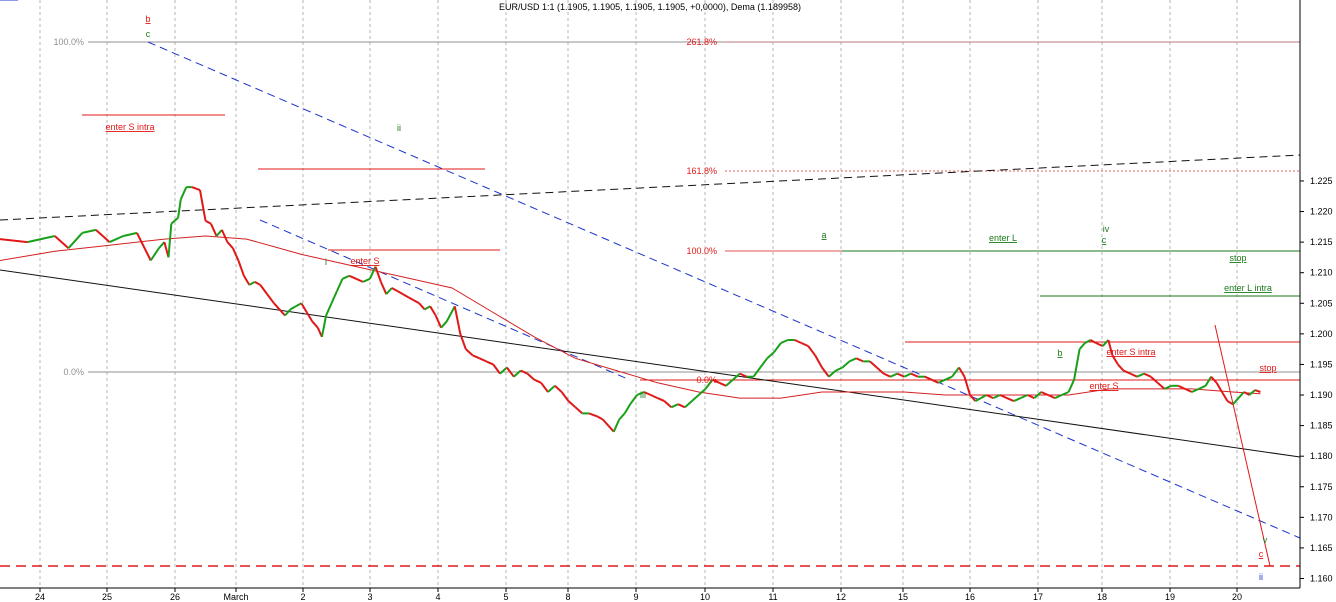 The width and height of the screenshot is (1336, 602). I want to click on wave-label-a: a, so click(823, 235).